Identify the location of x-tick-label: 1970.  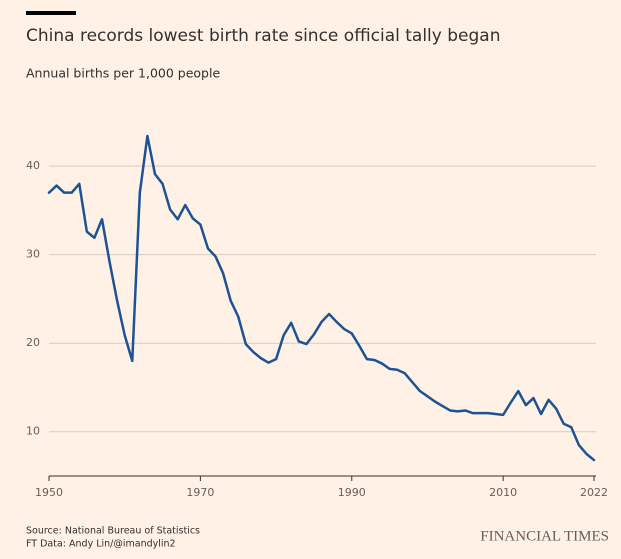
(200, 492).